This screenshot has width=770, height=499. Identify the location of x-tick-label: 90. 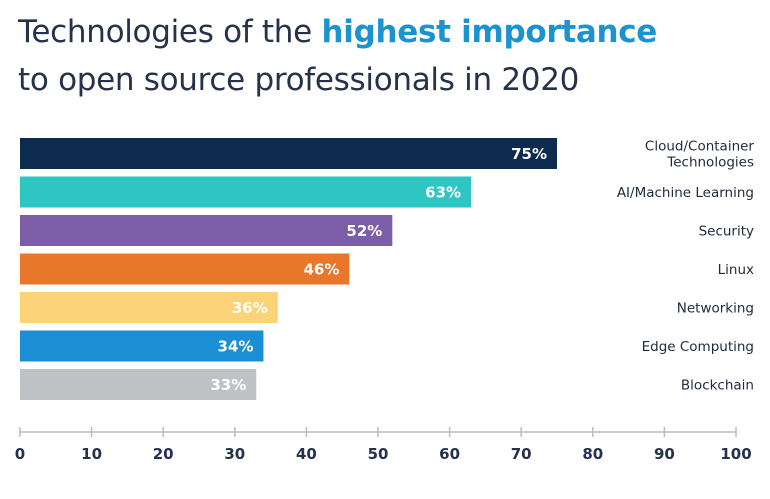
(664, 454).